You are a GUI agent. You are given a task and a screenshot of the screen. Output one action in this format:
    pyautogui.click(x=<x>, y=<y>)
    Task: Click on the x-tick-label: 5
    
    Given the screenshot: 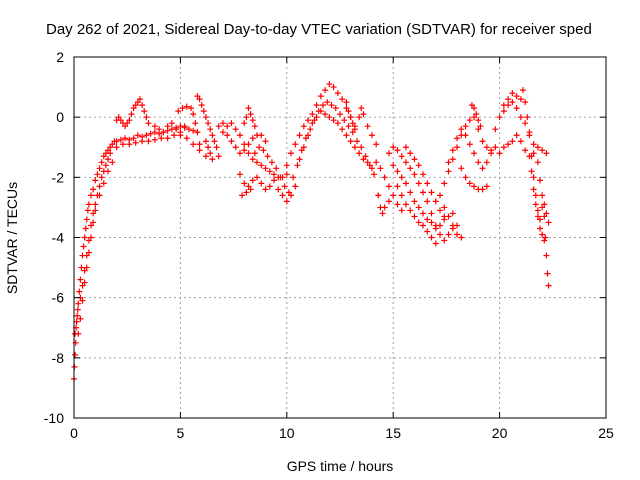 What is the action you would take?
    pyautogui.click(x=181, y=433)
    